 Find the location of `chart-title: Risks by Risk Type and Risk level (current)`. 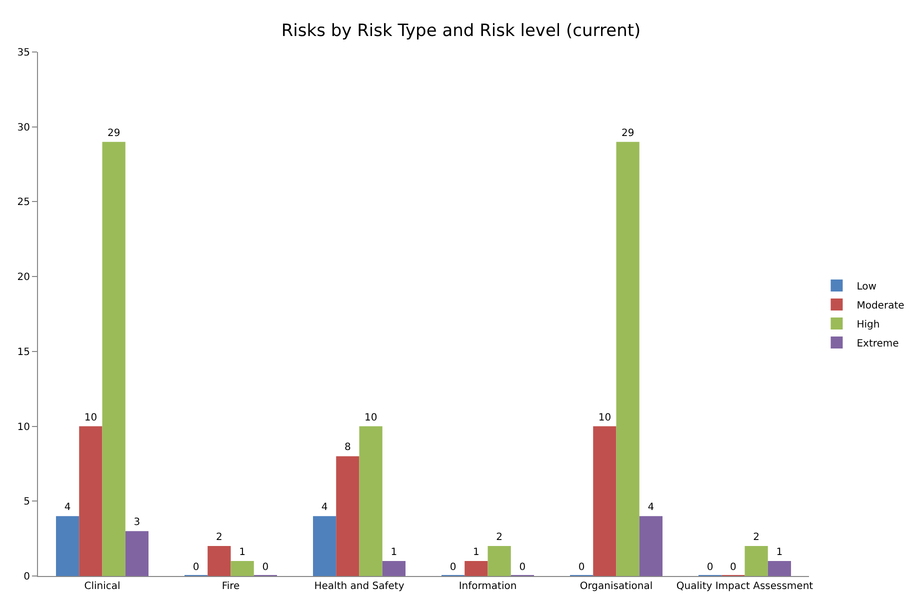

chart-title: Risks by Risk Type and Risk level (current) is located at coordinates (461, 31).